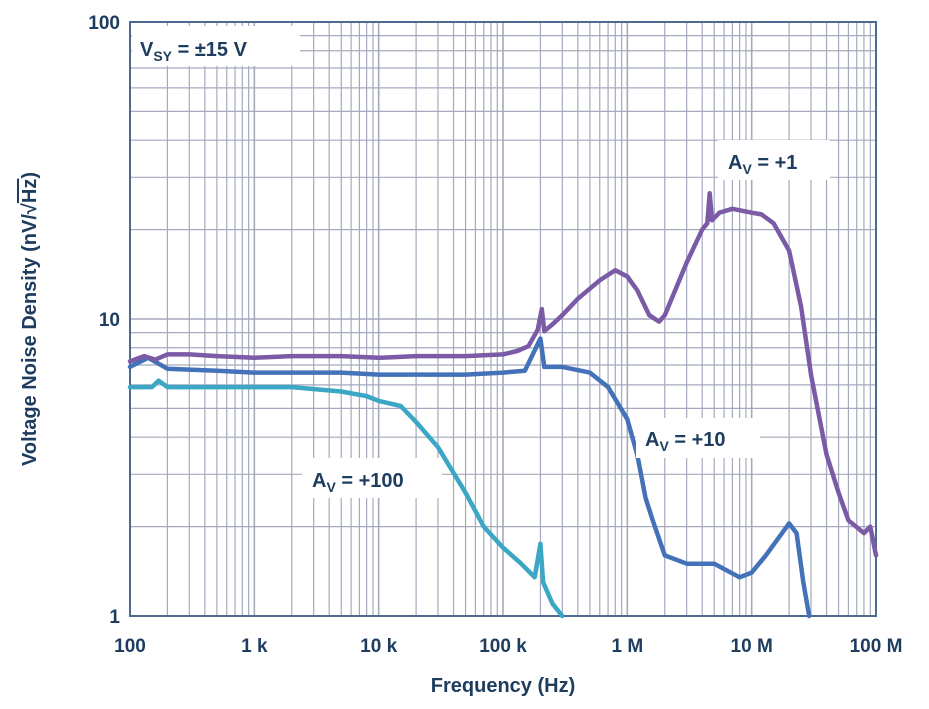 The height and width of the screenshot is (709, 929). Describe the element at coordinates (114, 617) in the screenshot. I see `y-tick-label: 1` at that location.